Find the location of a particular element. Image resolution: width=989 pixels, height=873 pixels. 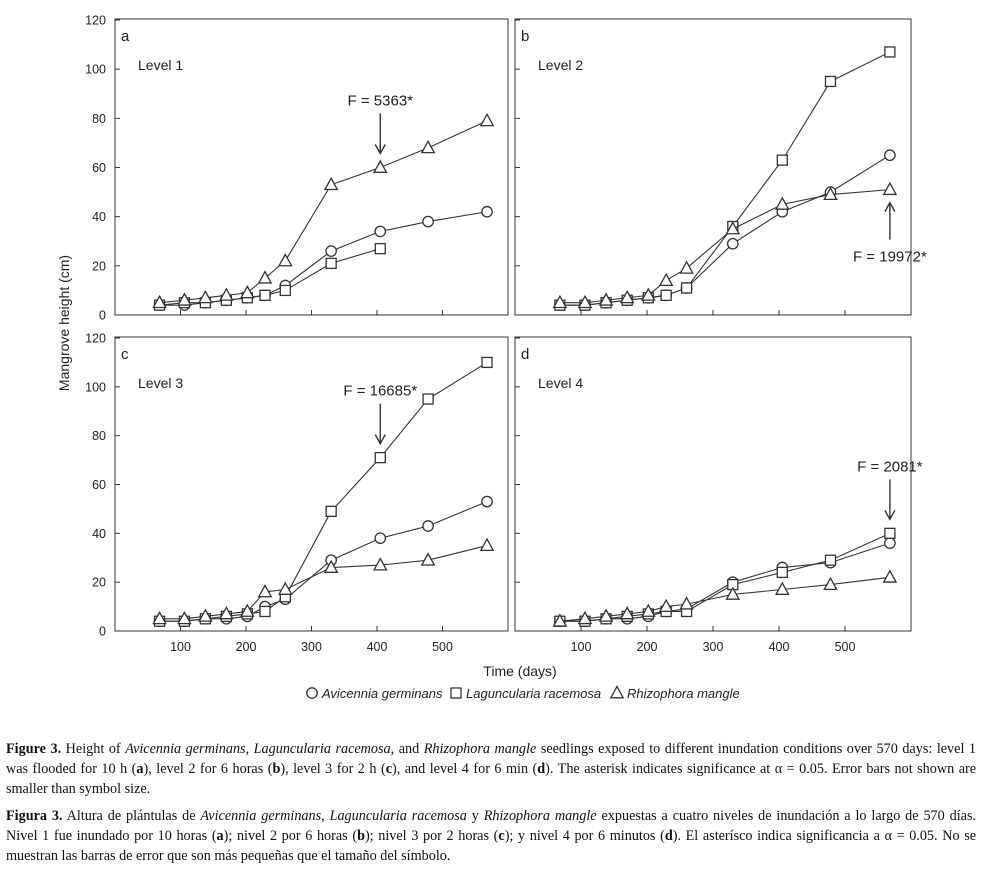

caption-label: Figura 3. is located at coordinates (34, 816).